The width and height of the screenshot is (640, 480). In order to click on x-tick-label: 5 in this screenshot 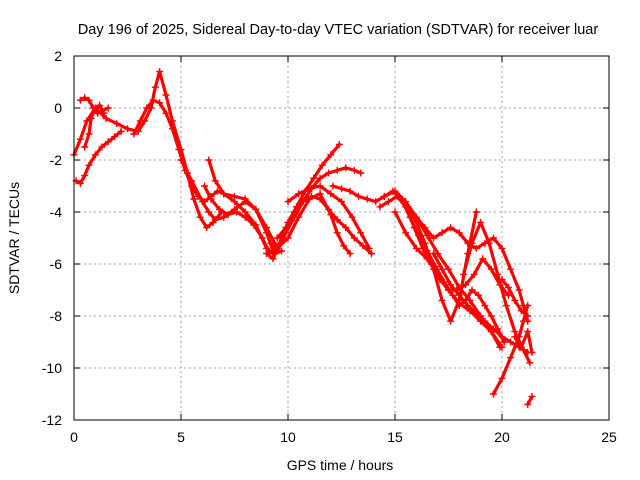, I will do `click(181, 437)`.